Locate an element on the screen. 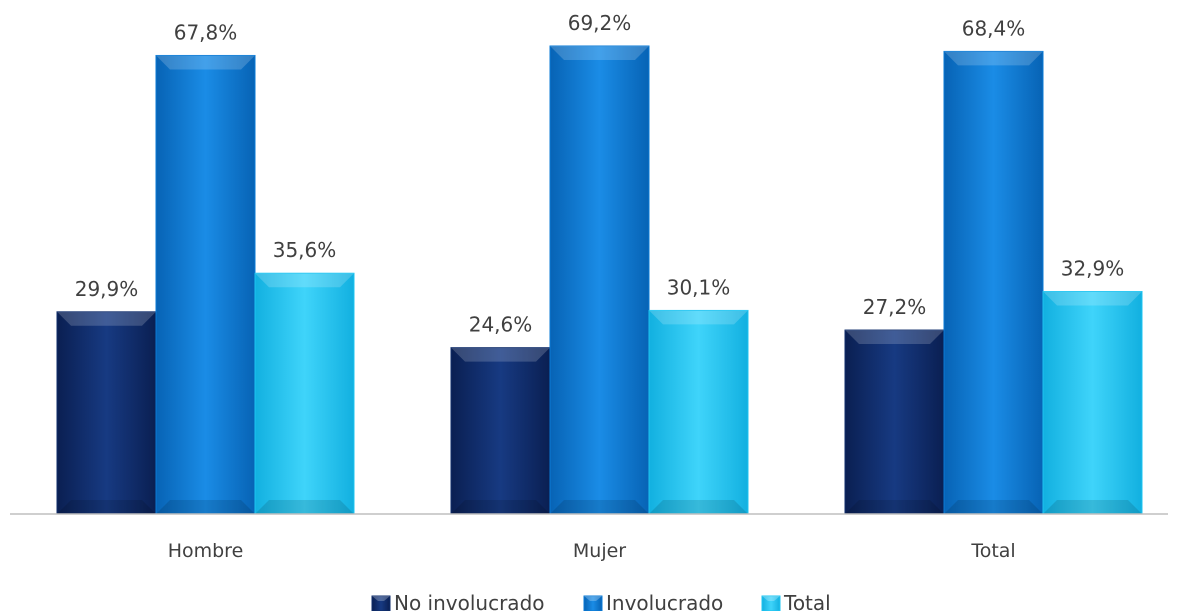 This screenshot has height=611, width=1178. legend-label: Total is located at coordinates (807, 601).